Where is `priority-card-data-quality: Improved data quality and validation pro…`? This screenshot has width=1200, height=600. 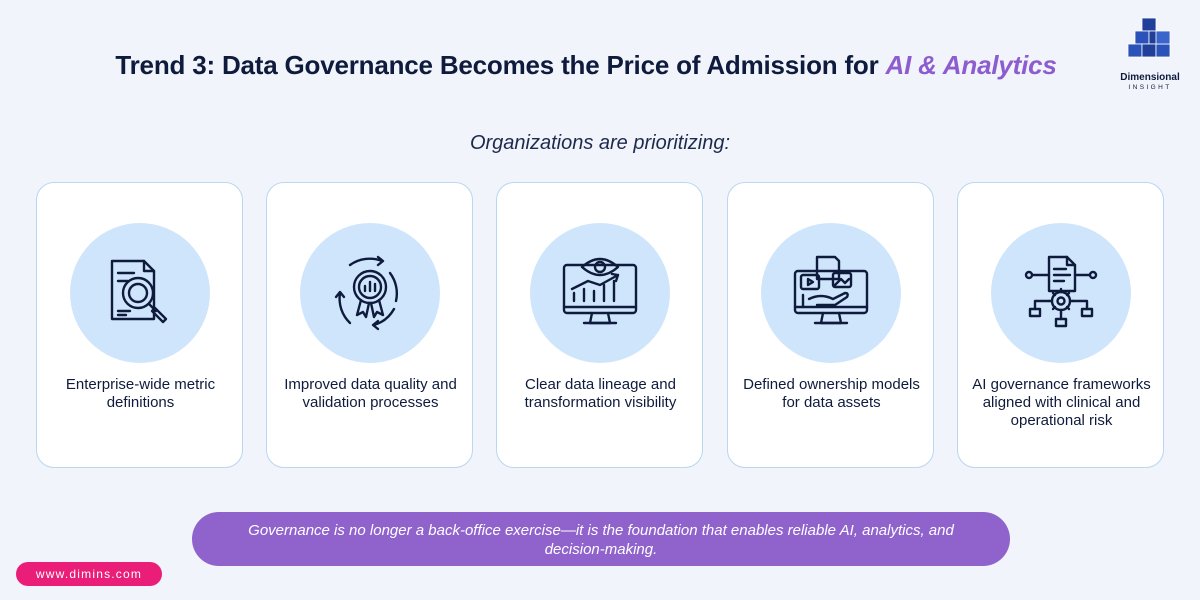 priority-card-data-quality: Improved data quality and validation pro… is located at coordinates (369, 325).